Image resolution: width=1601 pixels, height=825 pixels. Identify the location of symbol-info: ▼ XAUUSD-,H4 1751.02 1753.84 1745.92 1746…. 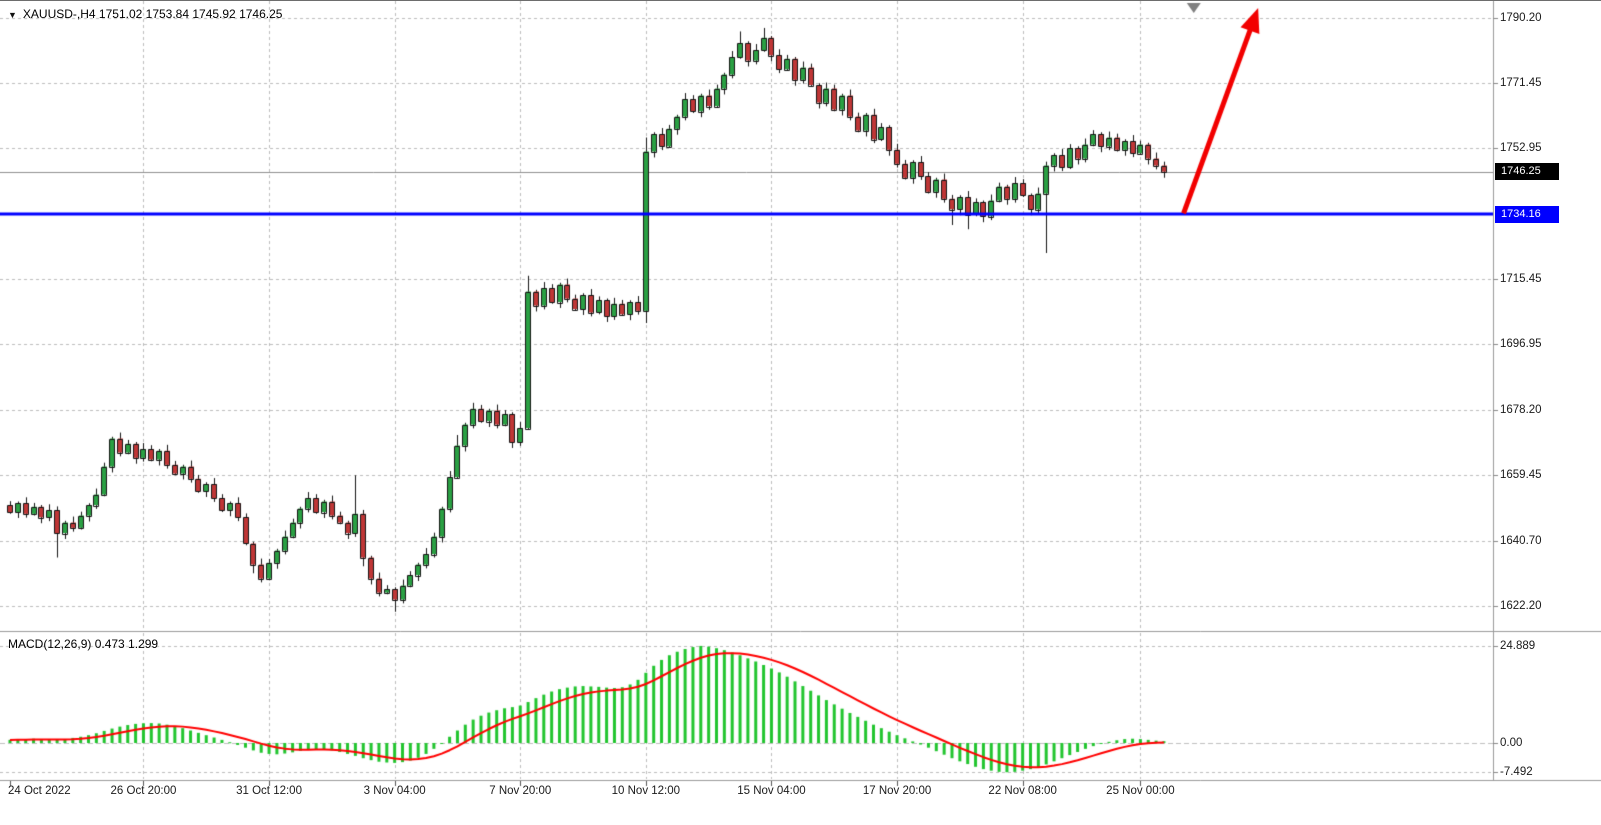
(145, 14).